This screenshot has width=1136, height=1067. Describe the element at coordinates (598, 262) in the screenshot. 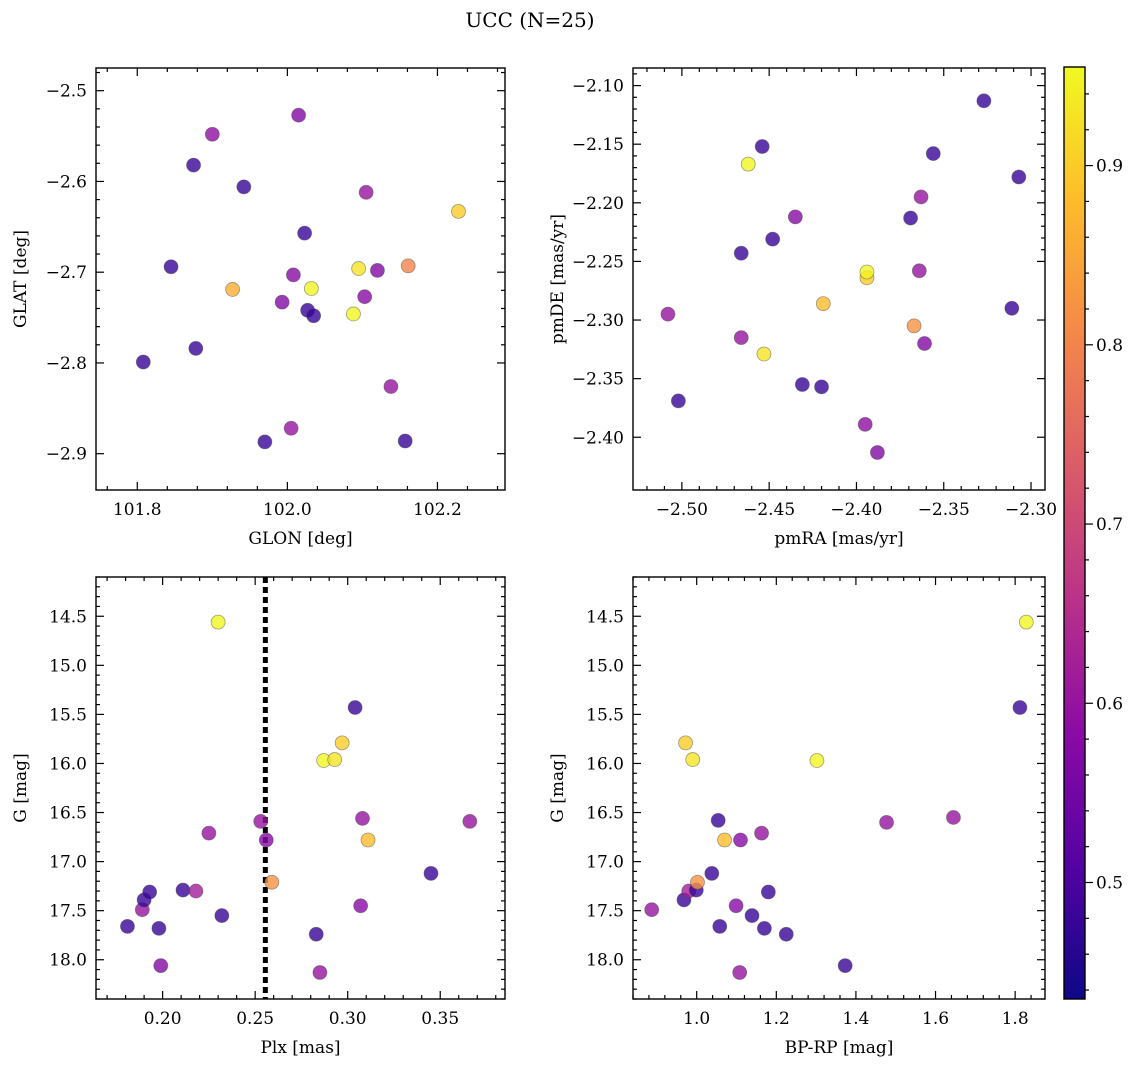

I see `y-tick-label: −2.25` at that location.